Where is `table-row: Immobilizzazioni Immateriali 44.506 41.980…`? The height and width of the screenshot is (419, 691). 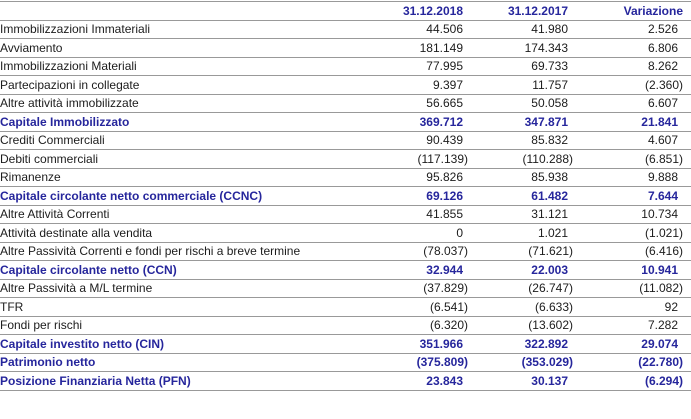
table-row: Immobilizzazioni Immateriali 44.506 41.980… is located at coordinates (345, 29).